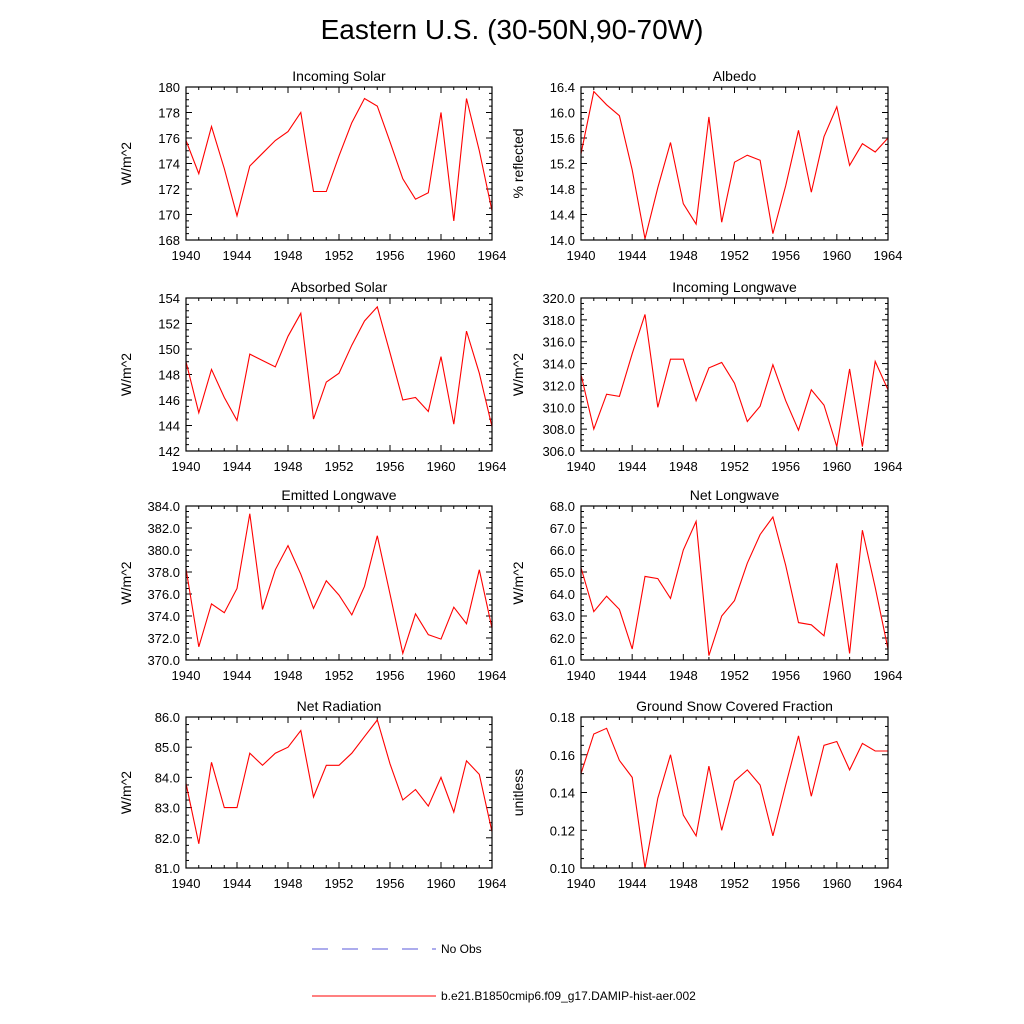 The height and width of the screenshot is (1024, 1024). I want to click on y-tick-label: 65.0, so click(562, 572).